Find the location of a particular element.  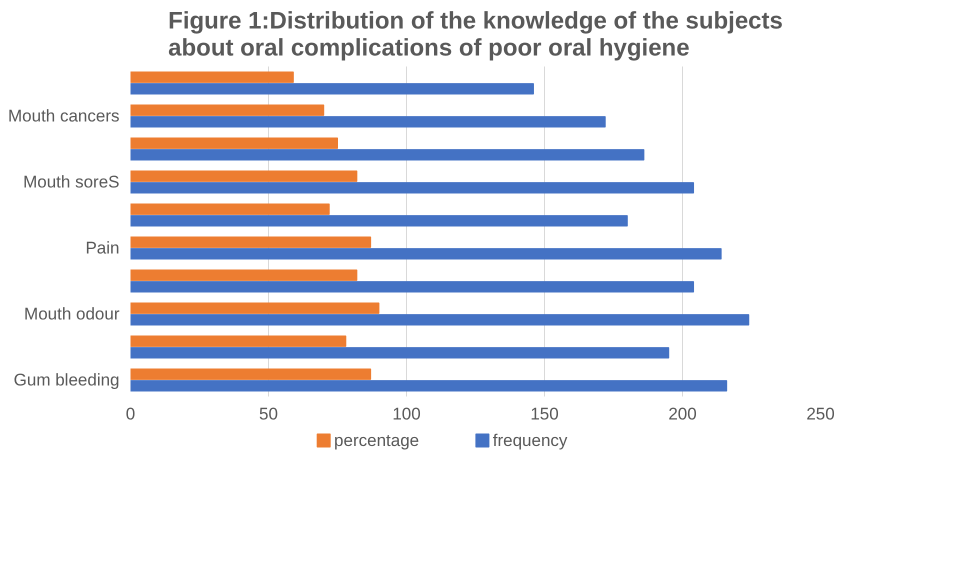

x-tick-label: 150 is located at coordinates (544, 414).